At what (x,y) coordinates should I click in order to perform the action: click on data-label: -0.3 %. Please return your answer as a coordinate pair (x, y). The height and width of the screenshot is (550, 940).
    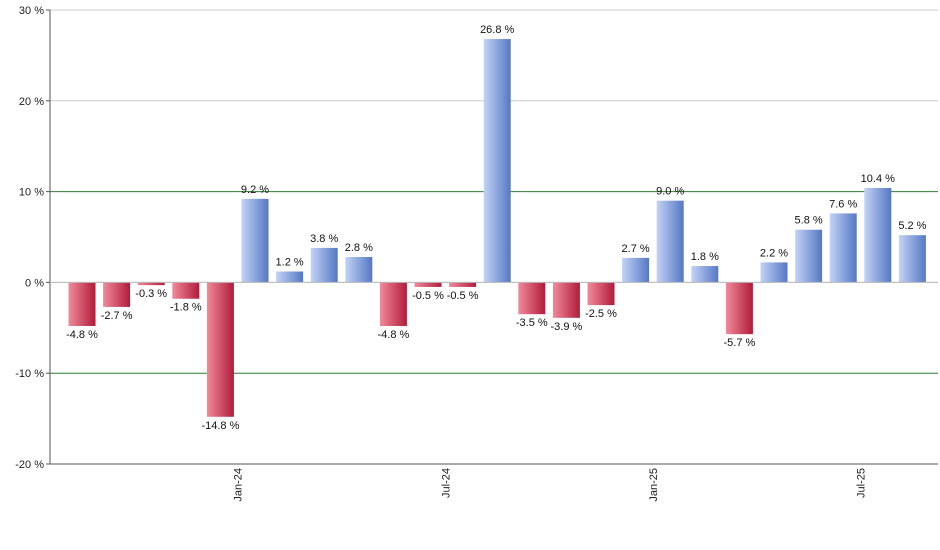
    Looking at the image, I should click on (151, 294).